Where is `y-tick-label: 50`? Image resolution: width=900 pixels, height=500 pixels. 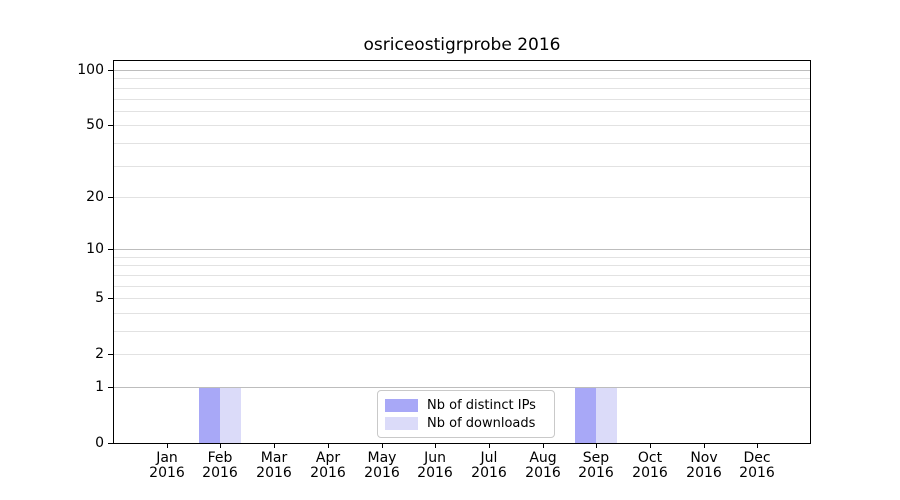 y-tick-label: 50 is located at coordinates (95, 125).